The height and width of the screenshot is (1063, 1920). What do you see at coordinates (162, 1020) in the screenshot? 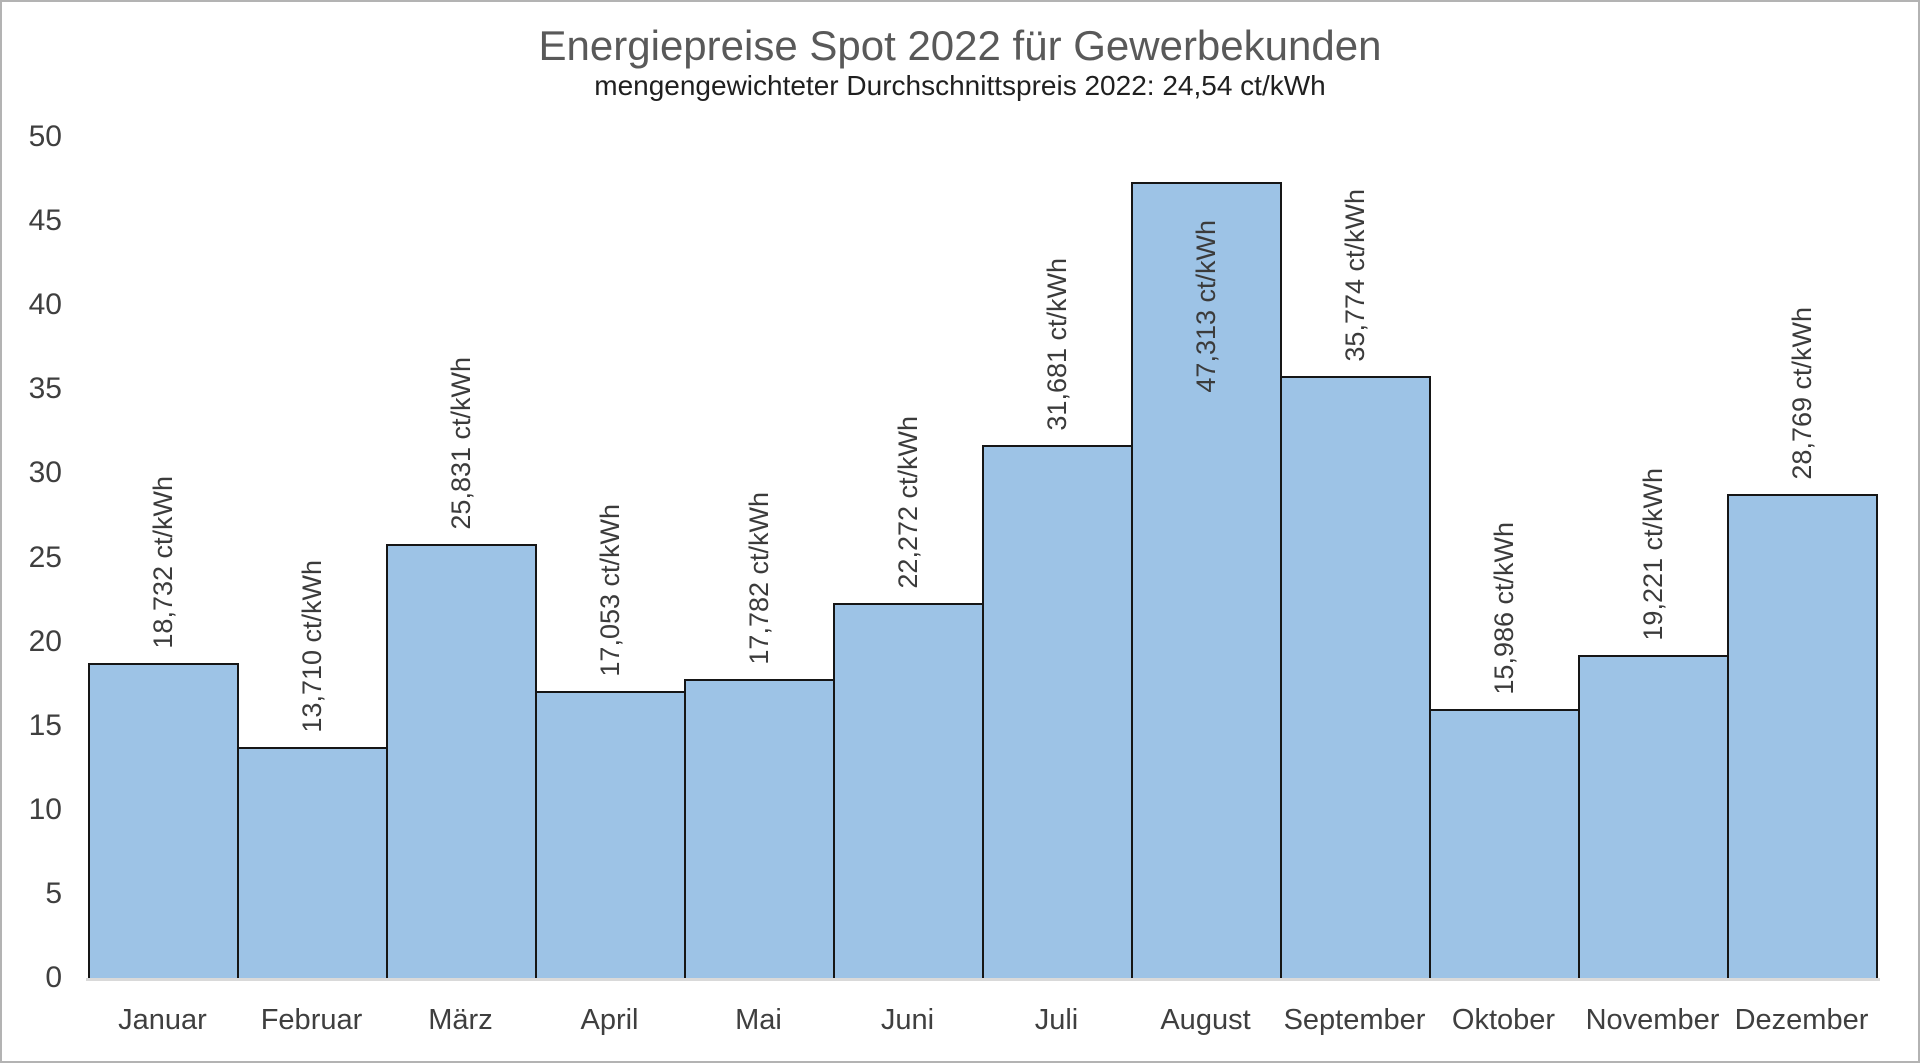
I see `x-category-label: Januar` at bounding box center [162, 1020].